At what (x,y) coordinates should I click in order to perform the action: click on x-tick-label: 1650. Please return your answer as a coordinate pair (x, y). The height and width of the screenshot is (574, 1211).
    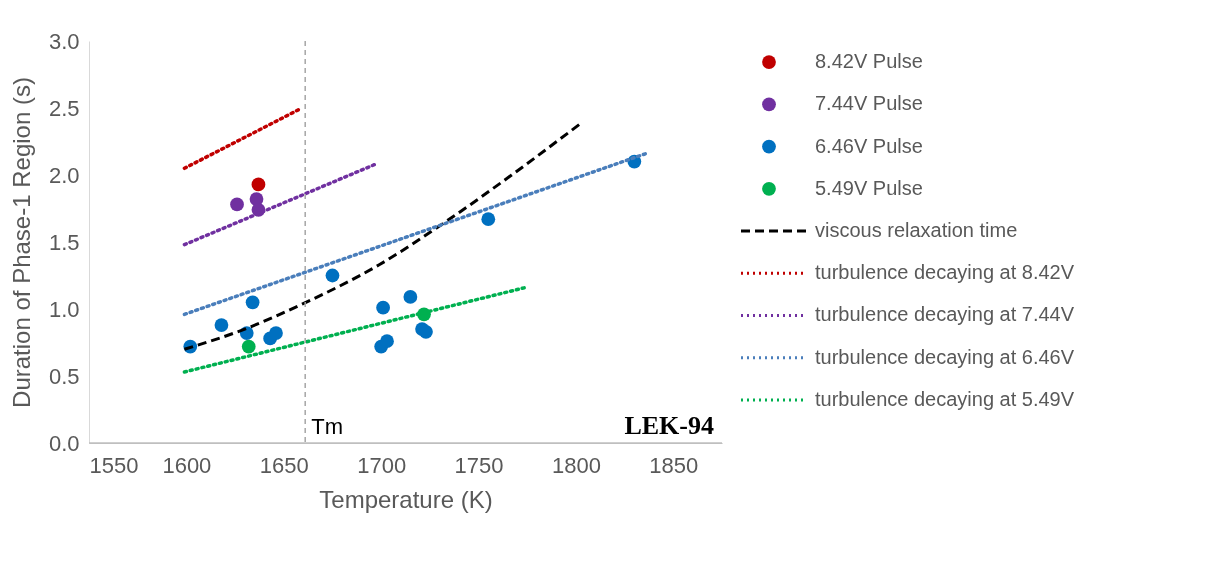
    Looking at the image, I should click on (284, 465).